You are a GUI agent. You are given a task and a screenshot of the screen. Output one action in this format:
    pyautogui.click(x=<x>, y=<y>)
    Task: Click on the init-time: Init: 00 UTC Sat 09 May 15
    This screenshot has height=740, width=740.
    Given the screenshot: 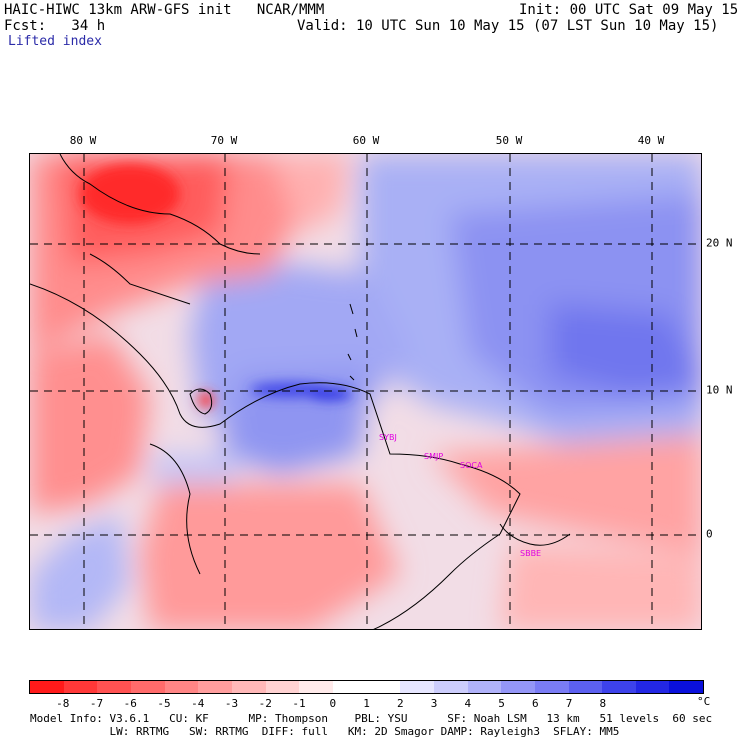 What is the action you would take?
    pyautogui.click(x=629, y=10)
    